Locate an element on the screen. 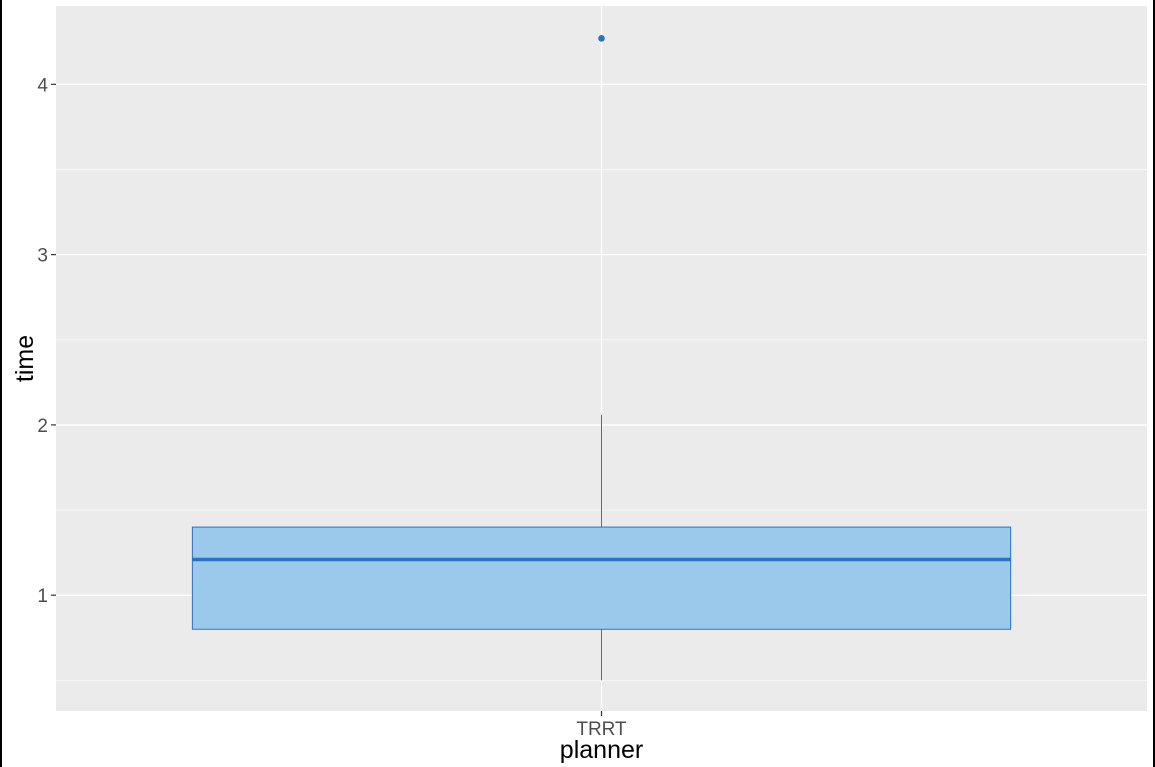  iqr-box is located at coordinates (601, 578).